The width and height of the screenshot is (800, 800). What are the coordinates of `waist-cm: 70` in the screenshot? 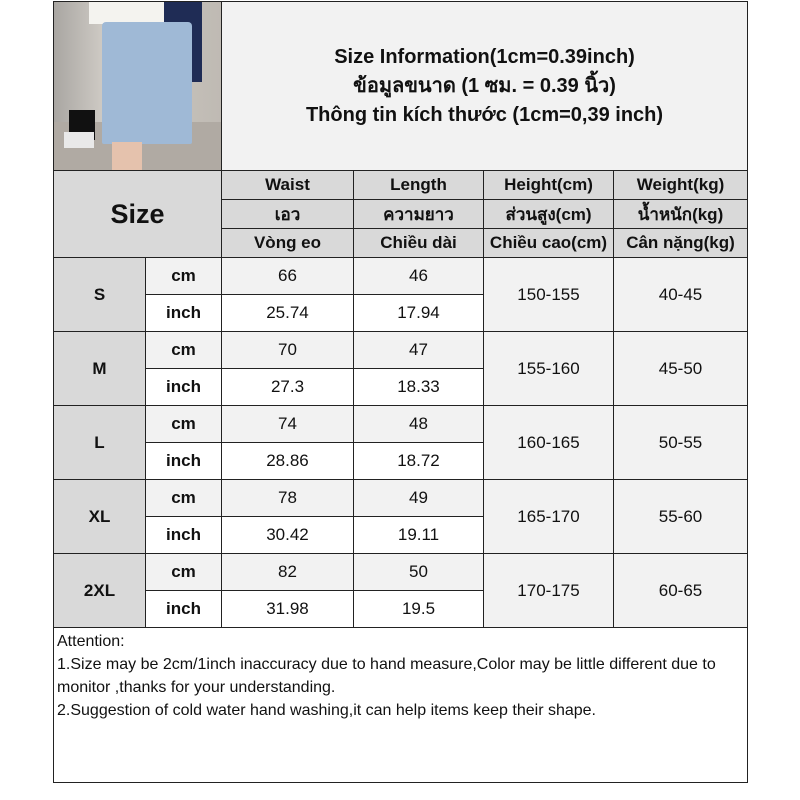 It's located at (287, 350).